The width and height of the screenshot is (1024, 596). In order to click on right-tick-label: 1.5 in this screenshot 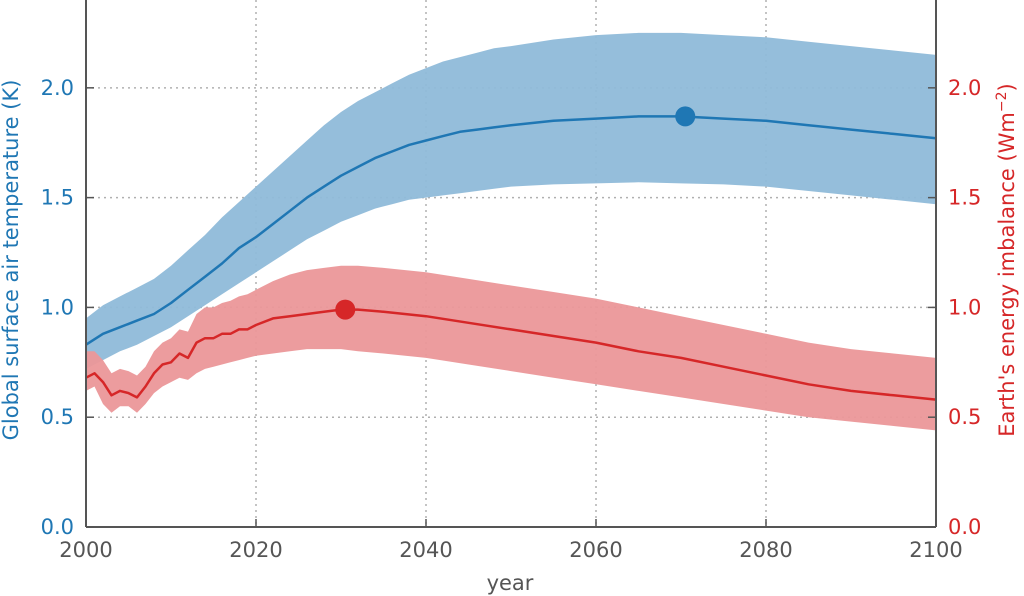, I will do `click(964, 198)`.